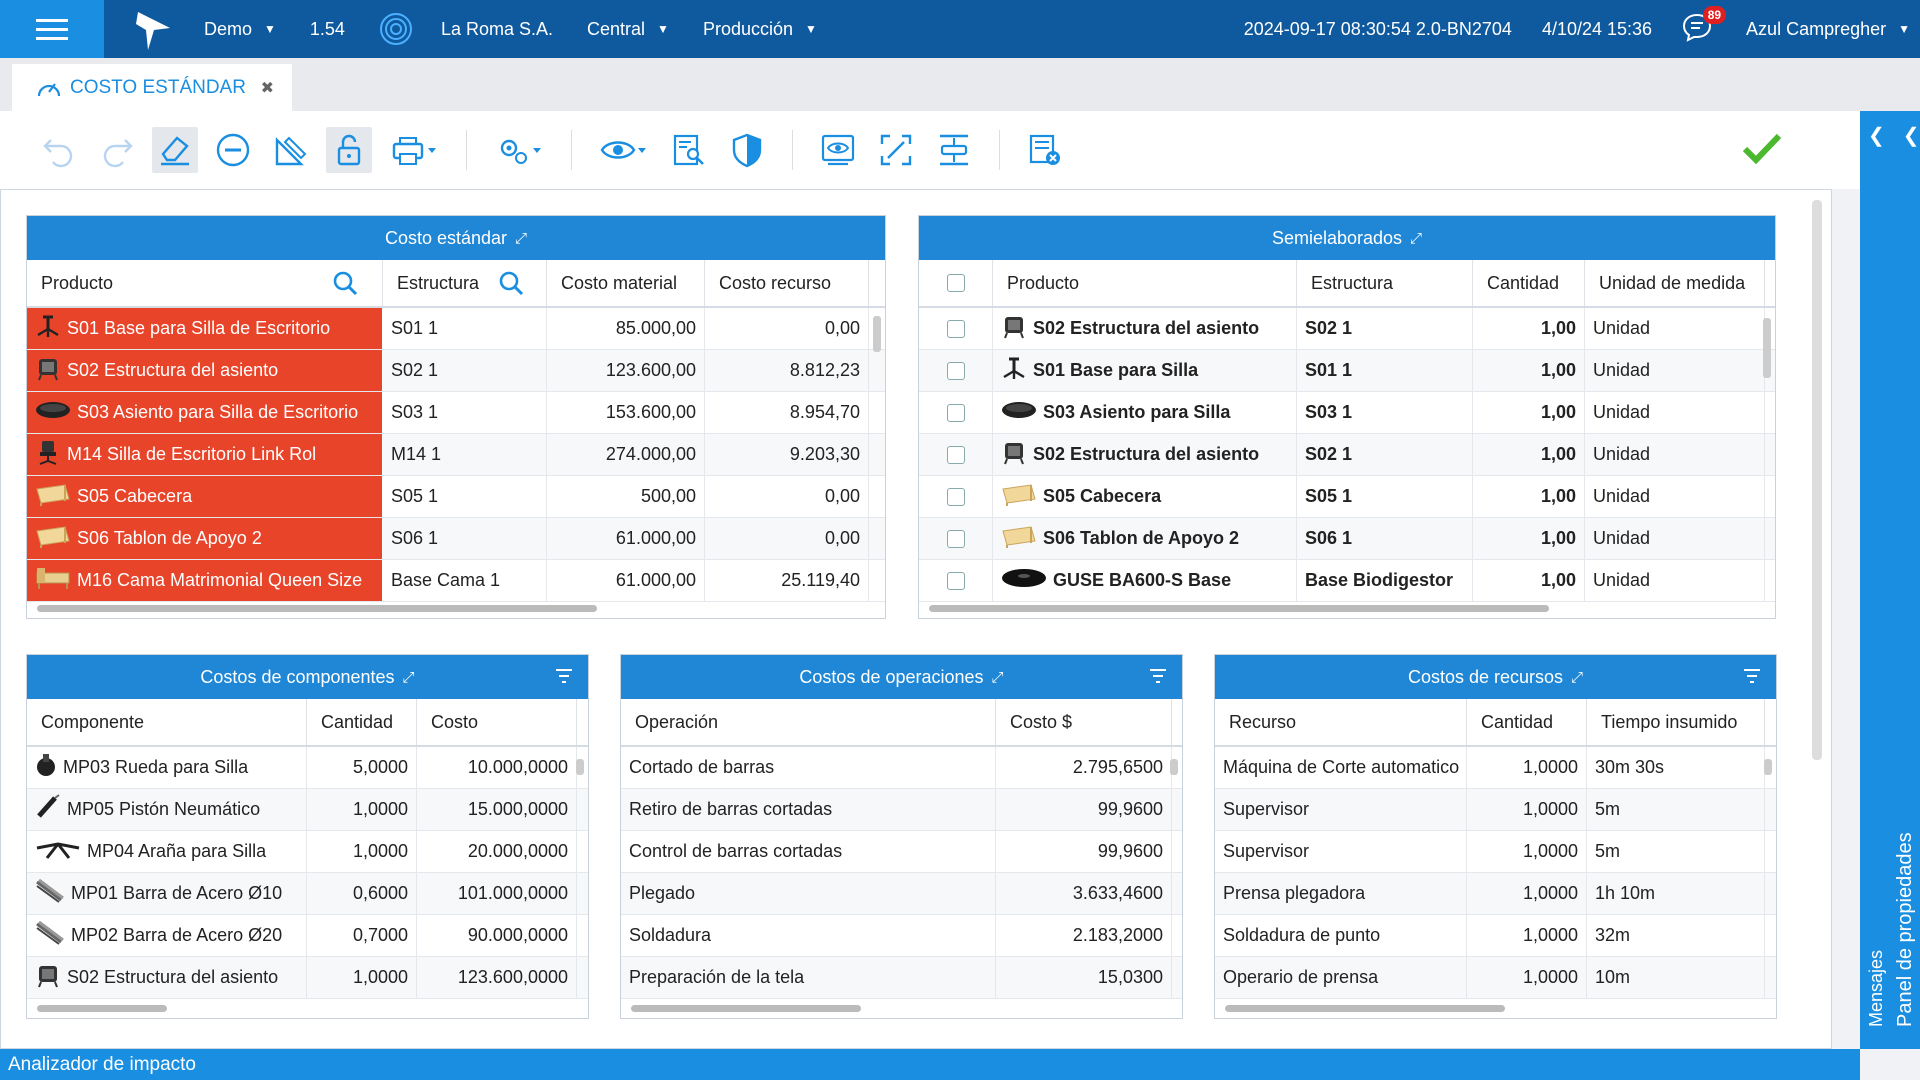 This screenshot has width=1920, height=1080. I want to click on column-header-resource-cost: Costo recurso, so click(787, 283).